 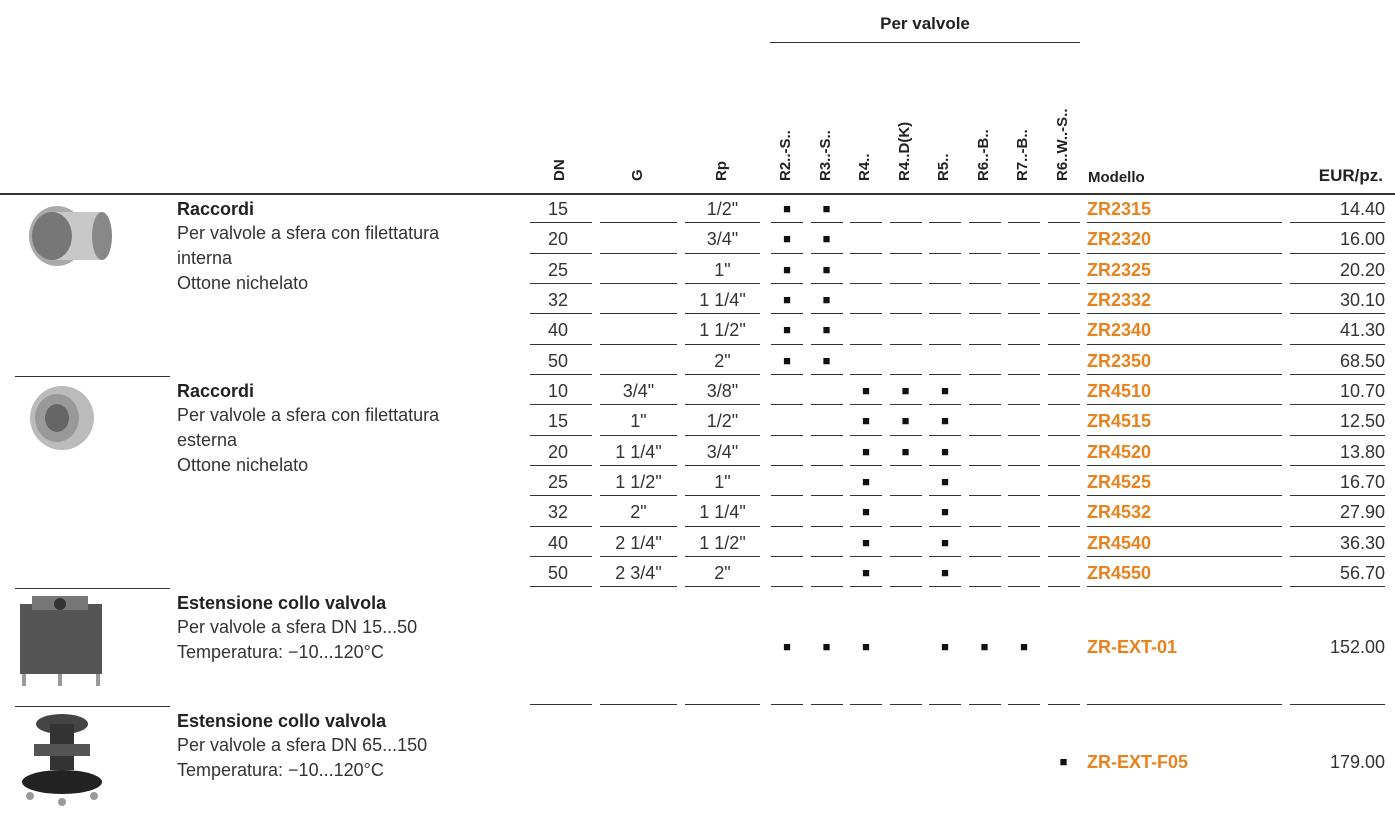 What do you see at coordinates (1362, 269) in the screenshot?
I see `cell-price: 20.20` at bounding box center [1362, 269].